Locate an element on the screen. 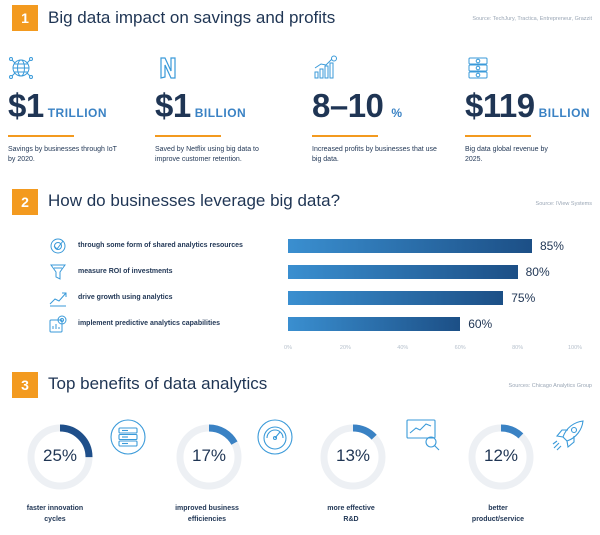 The image size is (600, 535). benefit-value: 12% is located at coordinates (501, 455).